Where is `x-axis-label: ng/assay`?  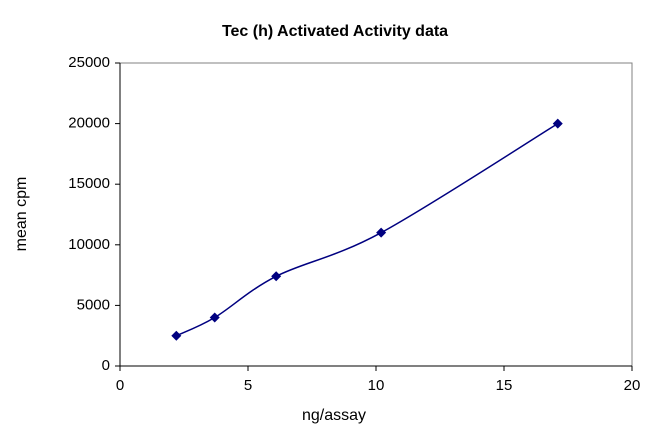
x-axis-label: ng/assay is located at coordinates (334, 415).